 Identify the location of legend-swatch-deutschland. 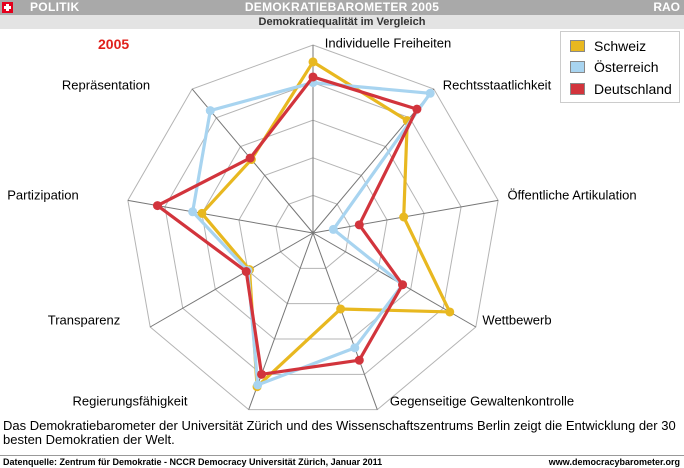
(577, 89).